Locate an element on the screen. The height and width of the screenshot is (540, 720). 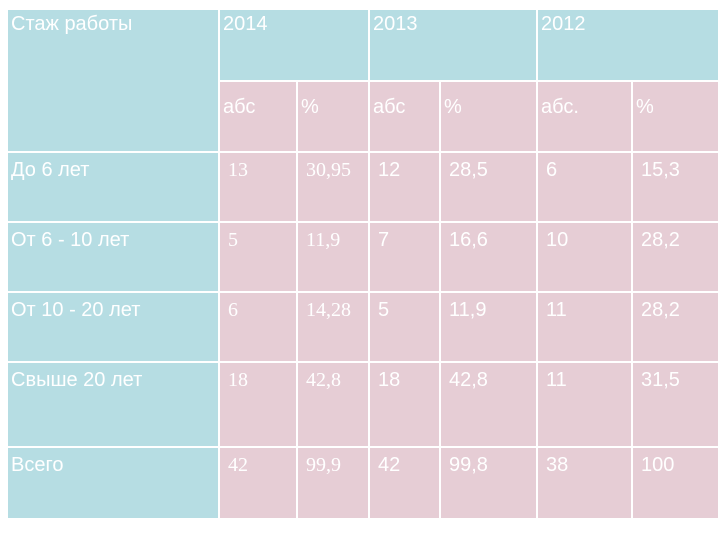
table-cell: 13 is located at coordinates (258, 187).